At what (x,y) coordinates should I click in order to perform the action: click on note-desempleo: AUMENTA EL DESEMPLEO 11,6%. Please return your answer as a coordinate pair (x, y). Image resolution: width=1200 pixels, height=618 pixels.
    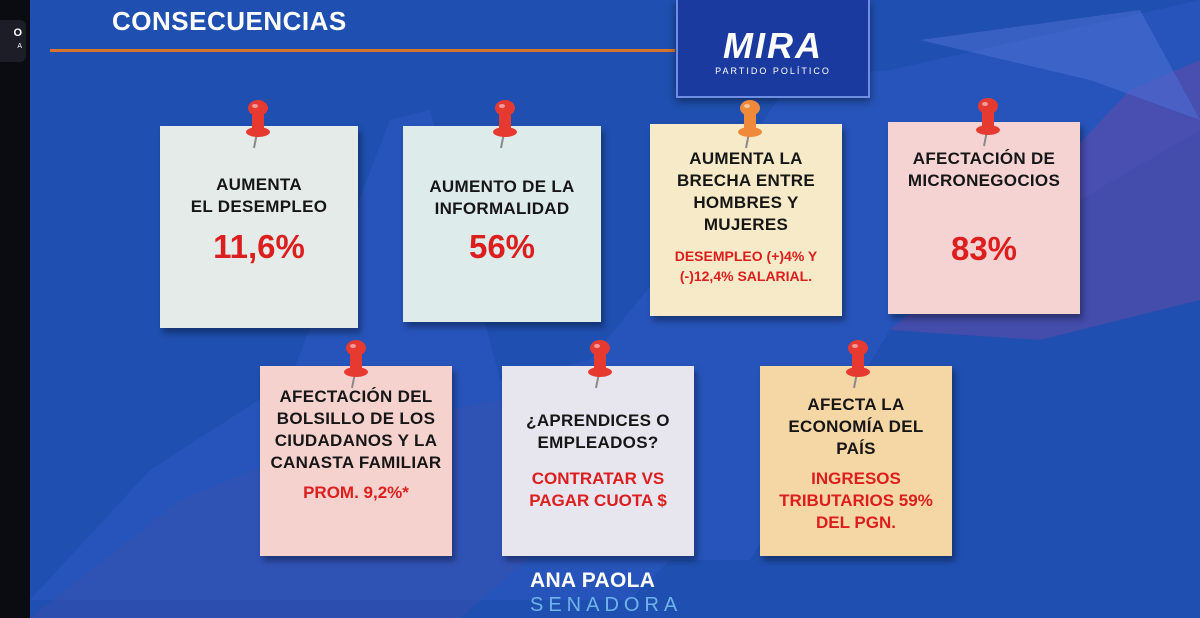
    Looking at the image, I should click on (259, 227).